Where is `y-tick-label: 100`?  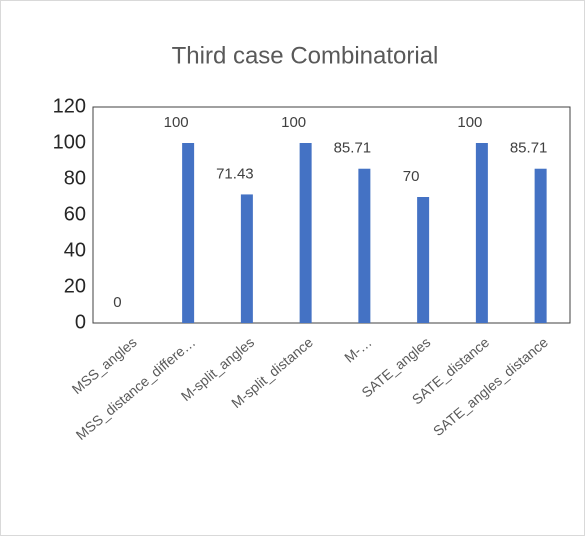 y-tick-label: 100 is located at coordinates (69, 142).